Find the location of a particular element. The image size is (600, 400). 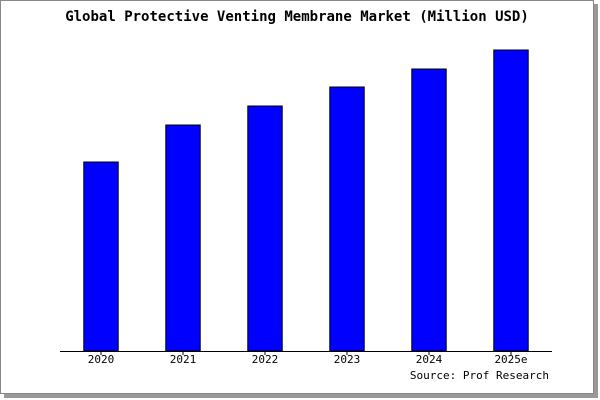

x-tick-label: 2024 is located at coordinates (429, 359).